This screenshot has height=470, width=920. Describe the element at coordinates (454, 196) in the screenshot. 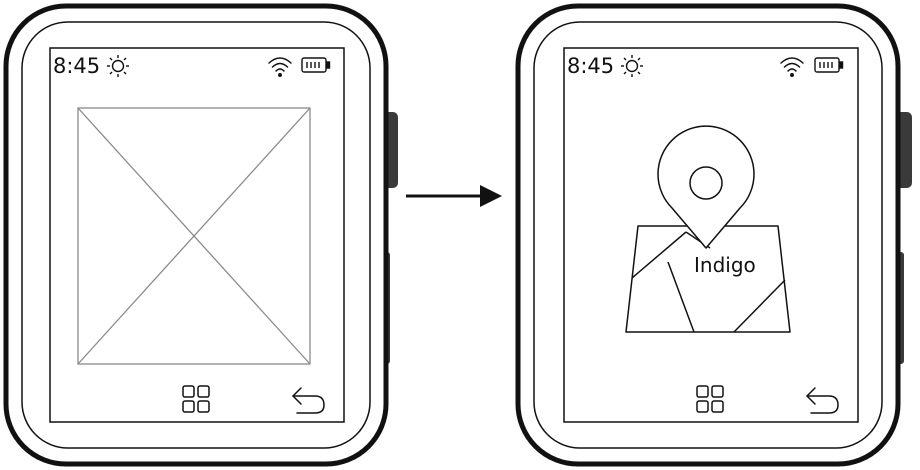

I see `arrow-right-icon` at that location.